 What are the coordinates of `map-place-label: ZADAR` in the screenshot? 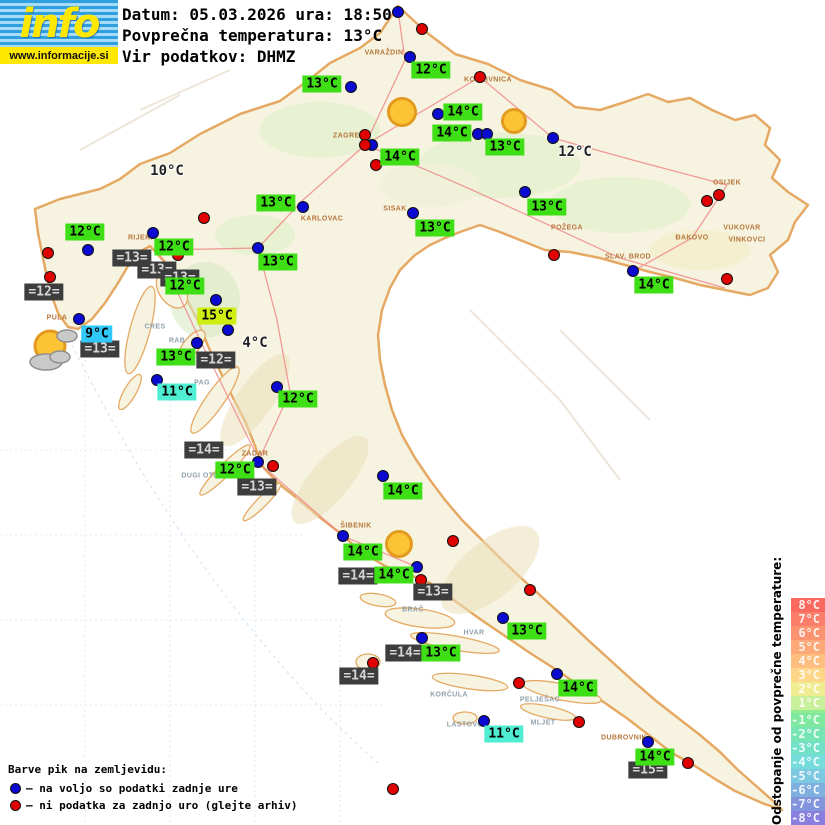 It's located at (255, 454).